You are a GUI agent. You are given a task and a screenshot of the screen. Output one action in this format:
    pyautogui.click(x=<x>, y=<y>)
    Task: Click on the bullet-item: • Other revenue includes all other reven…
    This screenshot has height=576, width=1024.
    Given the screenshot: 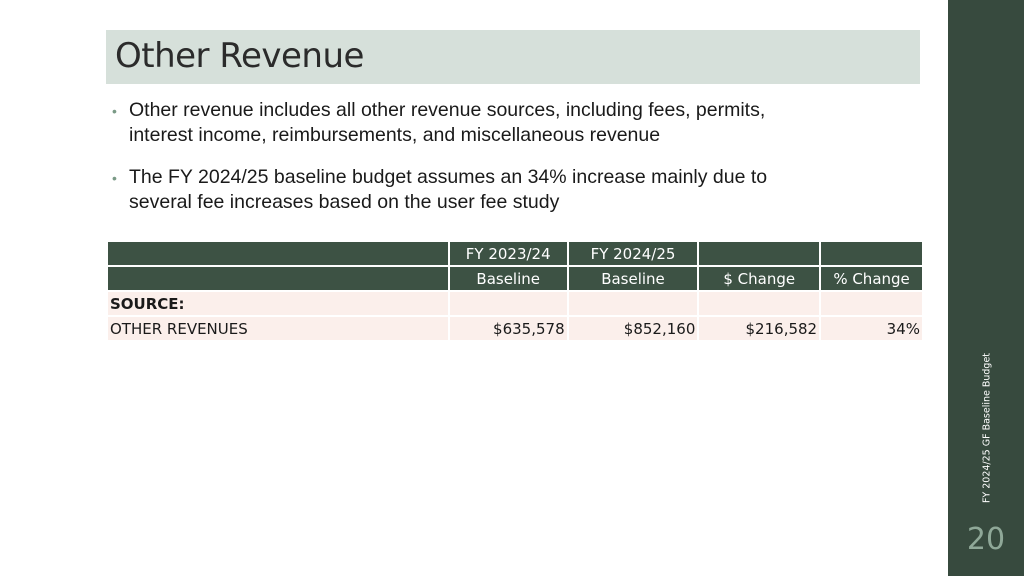 What is the action you would take?
    pyautogui.click(x=472, y=123)
    